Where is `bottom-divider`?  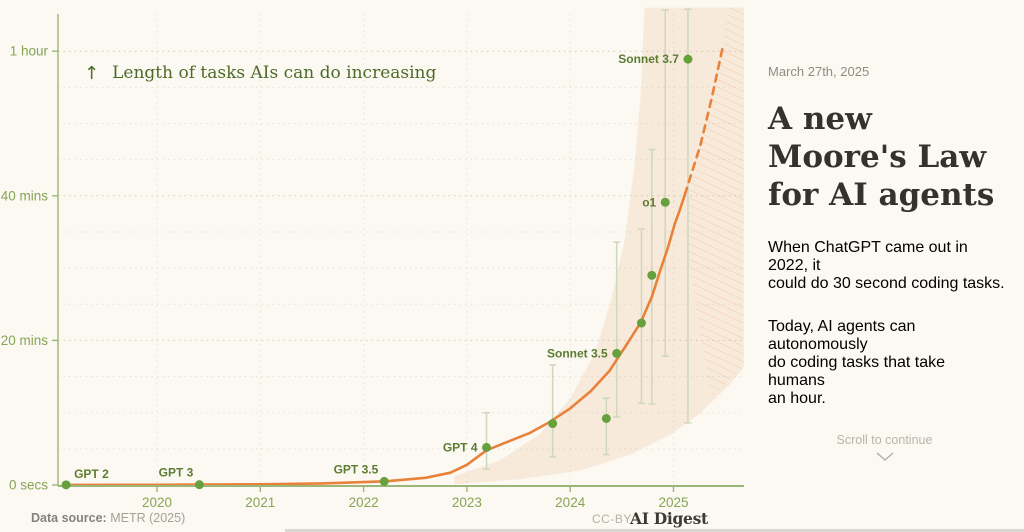
bottom-divider is located at coordinates (654, 530).